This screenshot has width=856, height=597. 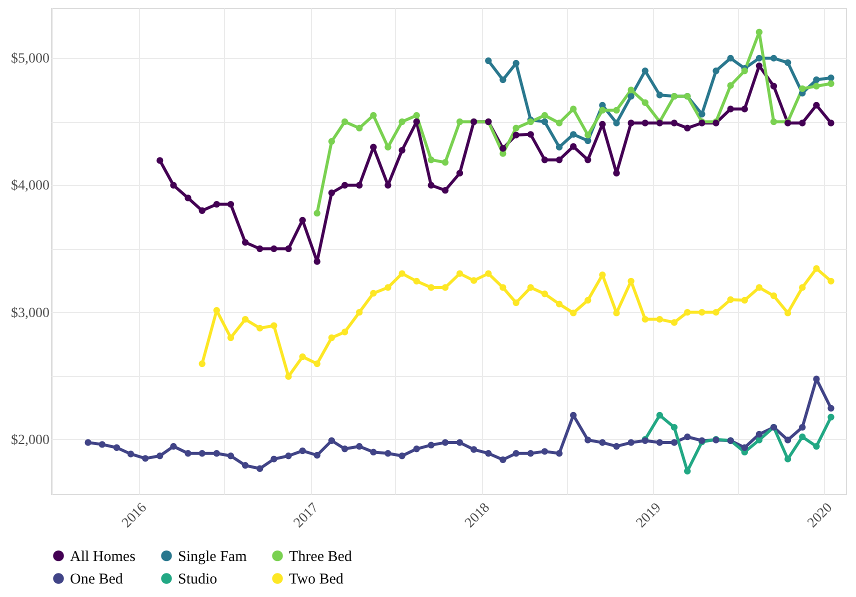 I want to click on y-tick-label: $5,000, so click(x=30, y=59).